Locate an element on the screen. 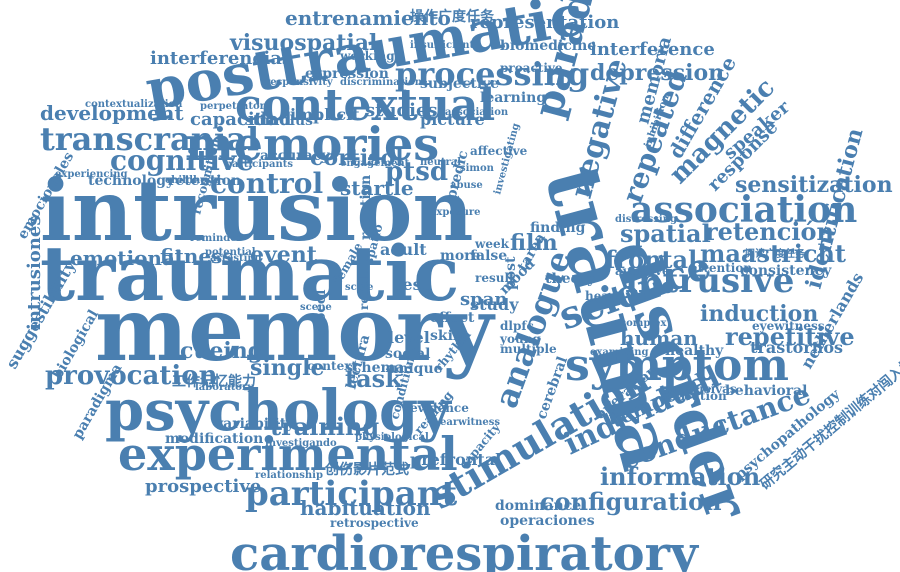  word-frontal-30: frontal is located at coordinates (651, 259).